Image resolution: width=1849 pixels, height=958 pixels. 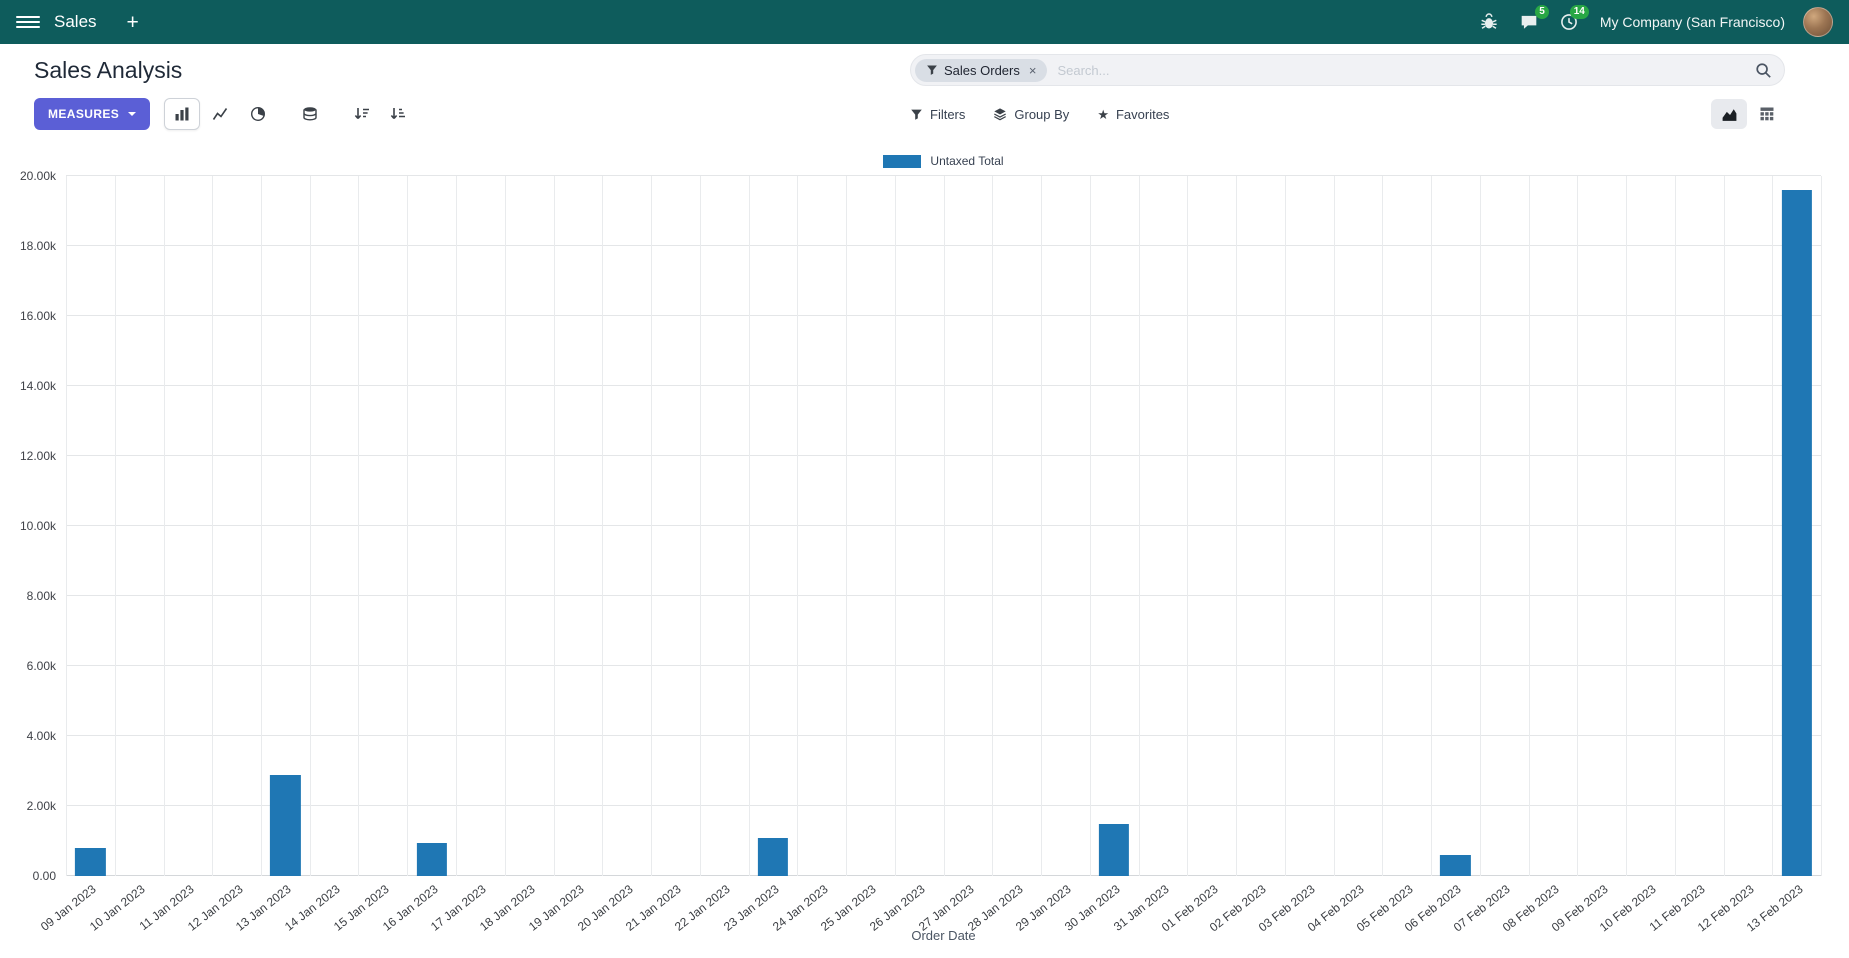 I want to click on chart-toolbar: MEASURES, so click(x=472, y=114).